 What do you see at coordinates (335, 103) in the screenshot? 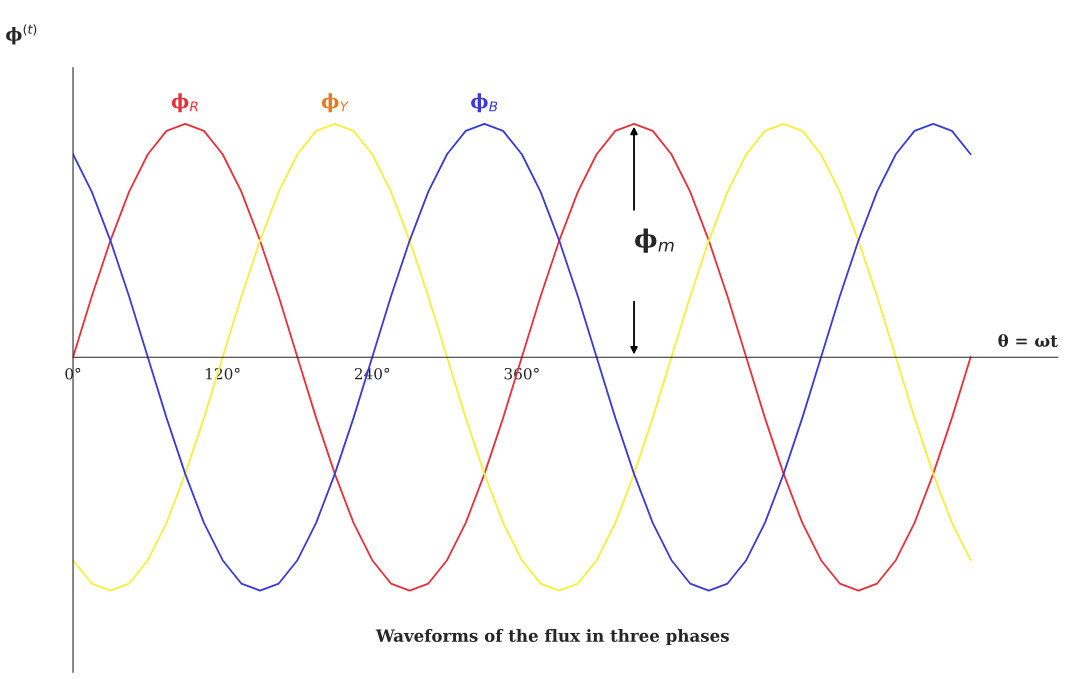
I see `series-label: ϕ$_{Y}$` at bounding box center [335, 103].